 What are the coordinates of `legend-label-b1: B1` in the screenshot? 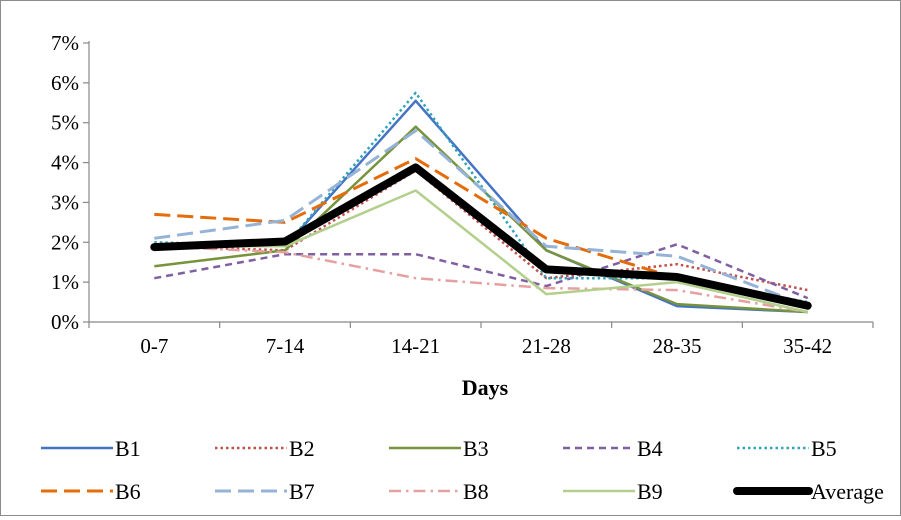 It's located at (128, 448).